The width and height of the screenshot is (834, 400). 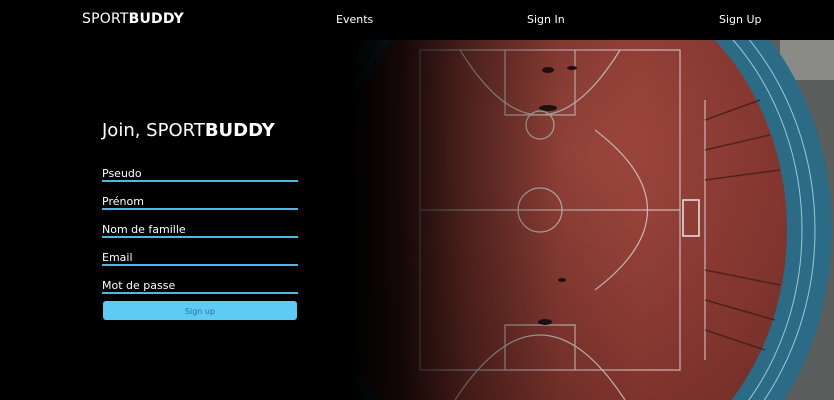 I want to click on email-field, so click(x=200, y=256).